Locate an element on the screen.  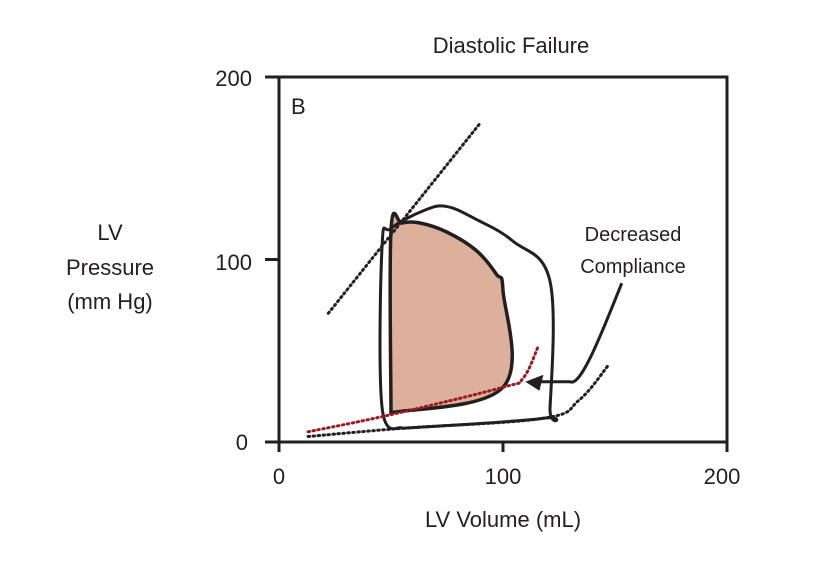
y-tick-label: 200 is located at coordinates (233, 78).